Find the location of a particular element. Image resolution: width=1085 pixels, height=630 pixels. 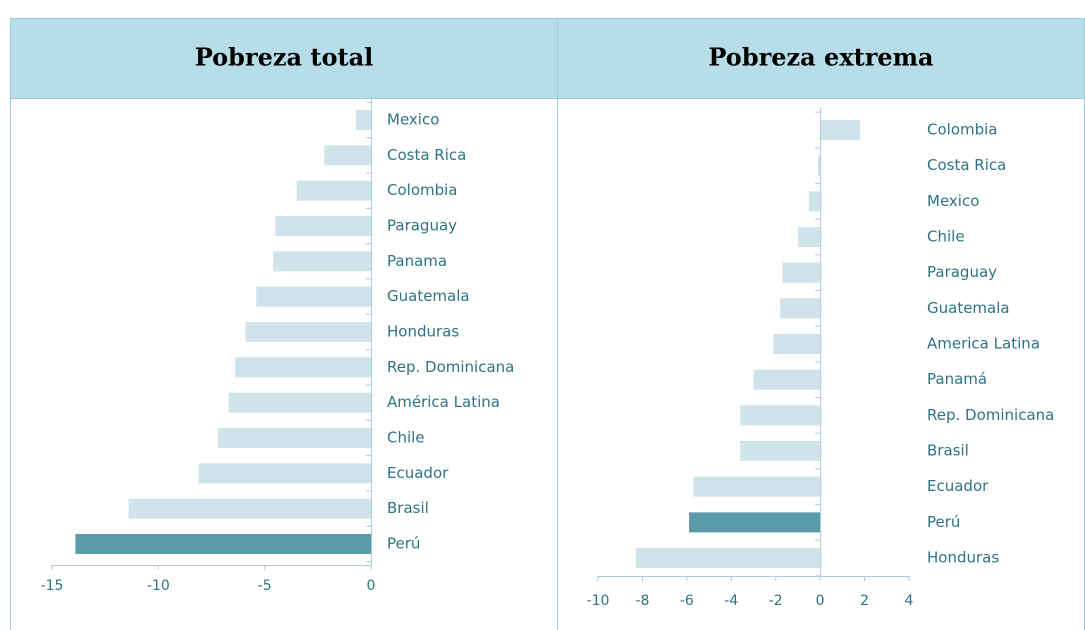

x-tick-label: -15 is located at coordinates (52, 586).